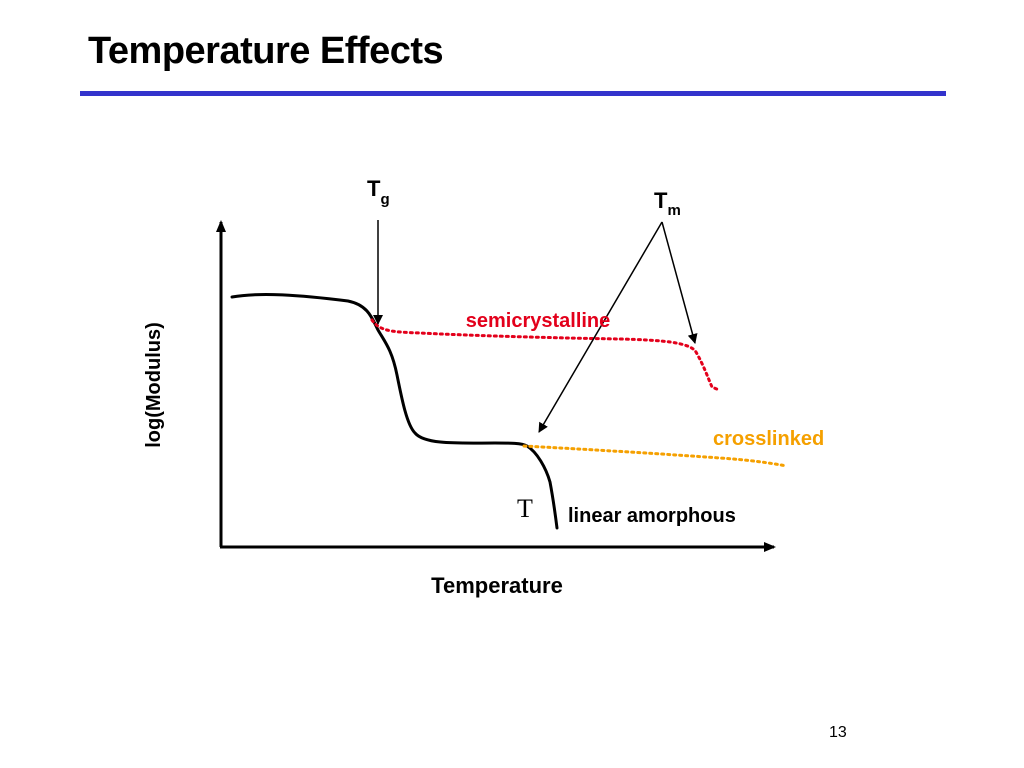  I want to click on tm-subscript: m, so click(673, 210).